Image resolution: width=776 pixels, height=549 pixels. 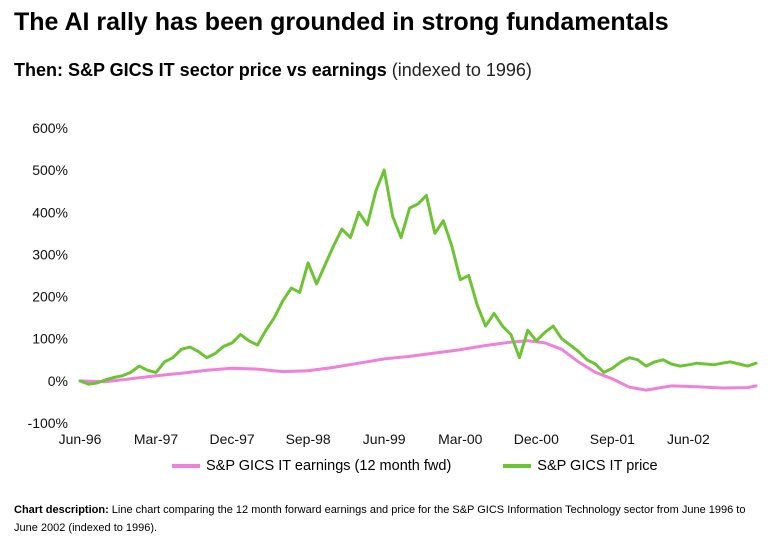 What do you see at coordinates (536, 439) in the screenshot?
I see `x-tick-label: Dec-00` at bounding box center [536, 439].